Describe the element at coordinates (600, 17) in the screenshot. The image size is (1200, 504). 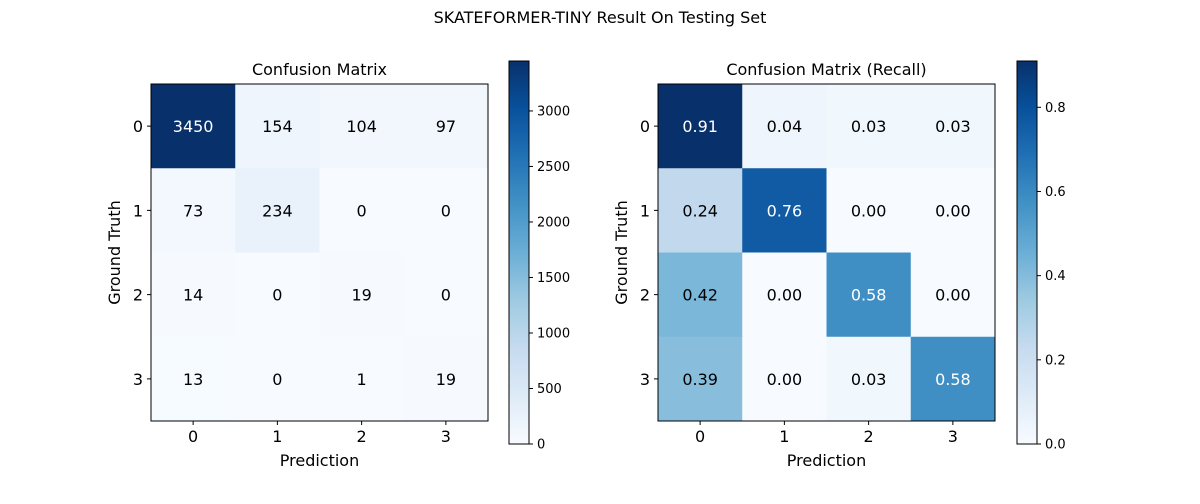
I see `figure-title: SKATEFORMER-TINY Result On Testing Set` at that location.